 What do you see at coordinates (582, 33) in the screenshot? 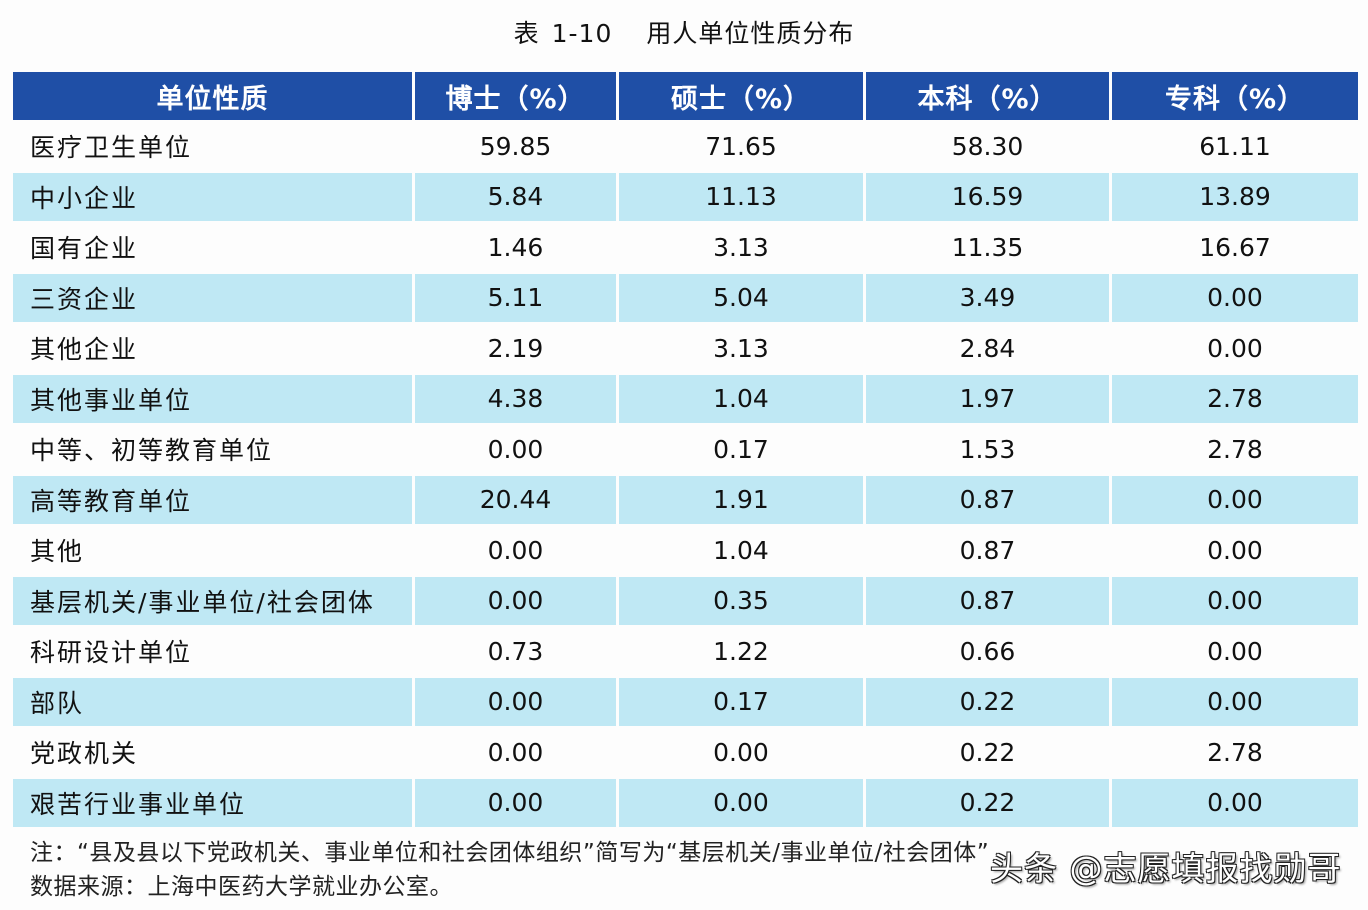
I see `table-title-number: 1-10` at bounding box center [582, 33].